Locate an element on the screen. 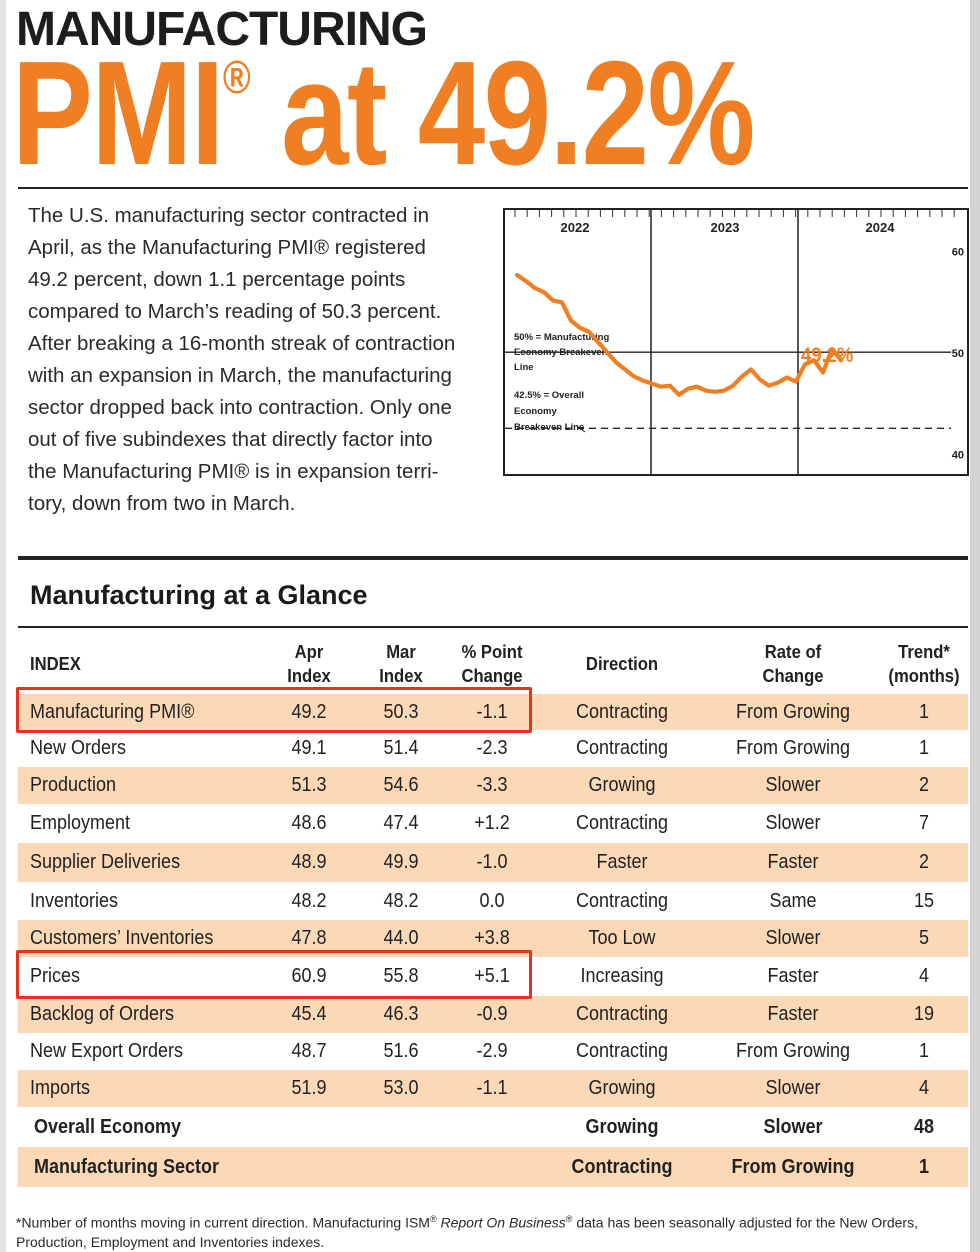 Image resolution: width=980 pixels, height=1252 pixels. cell-change: +3.8 is located at coordinates (492, 938).